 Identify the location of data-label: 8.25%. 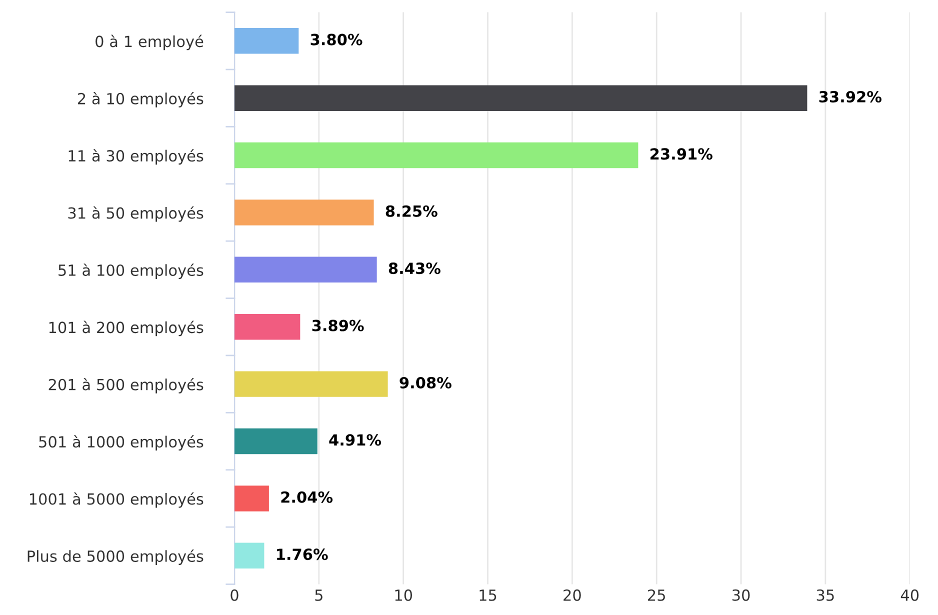
(412, 211).